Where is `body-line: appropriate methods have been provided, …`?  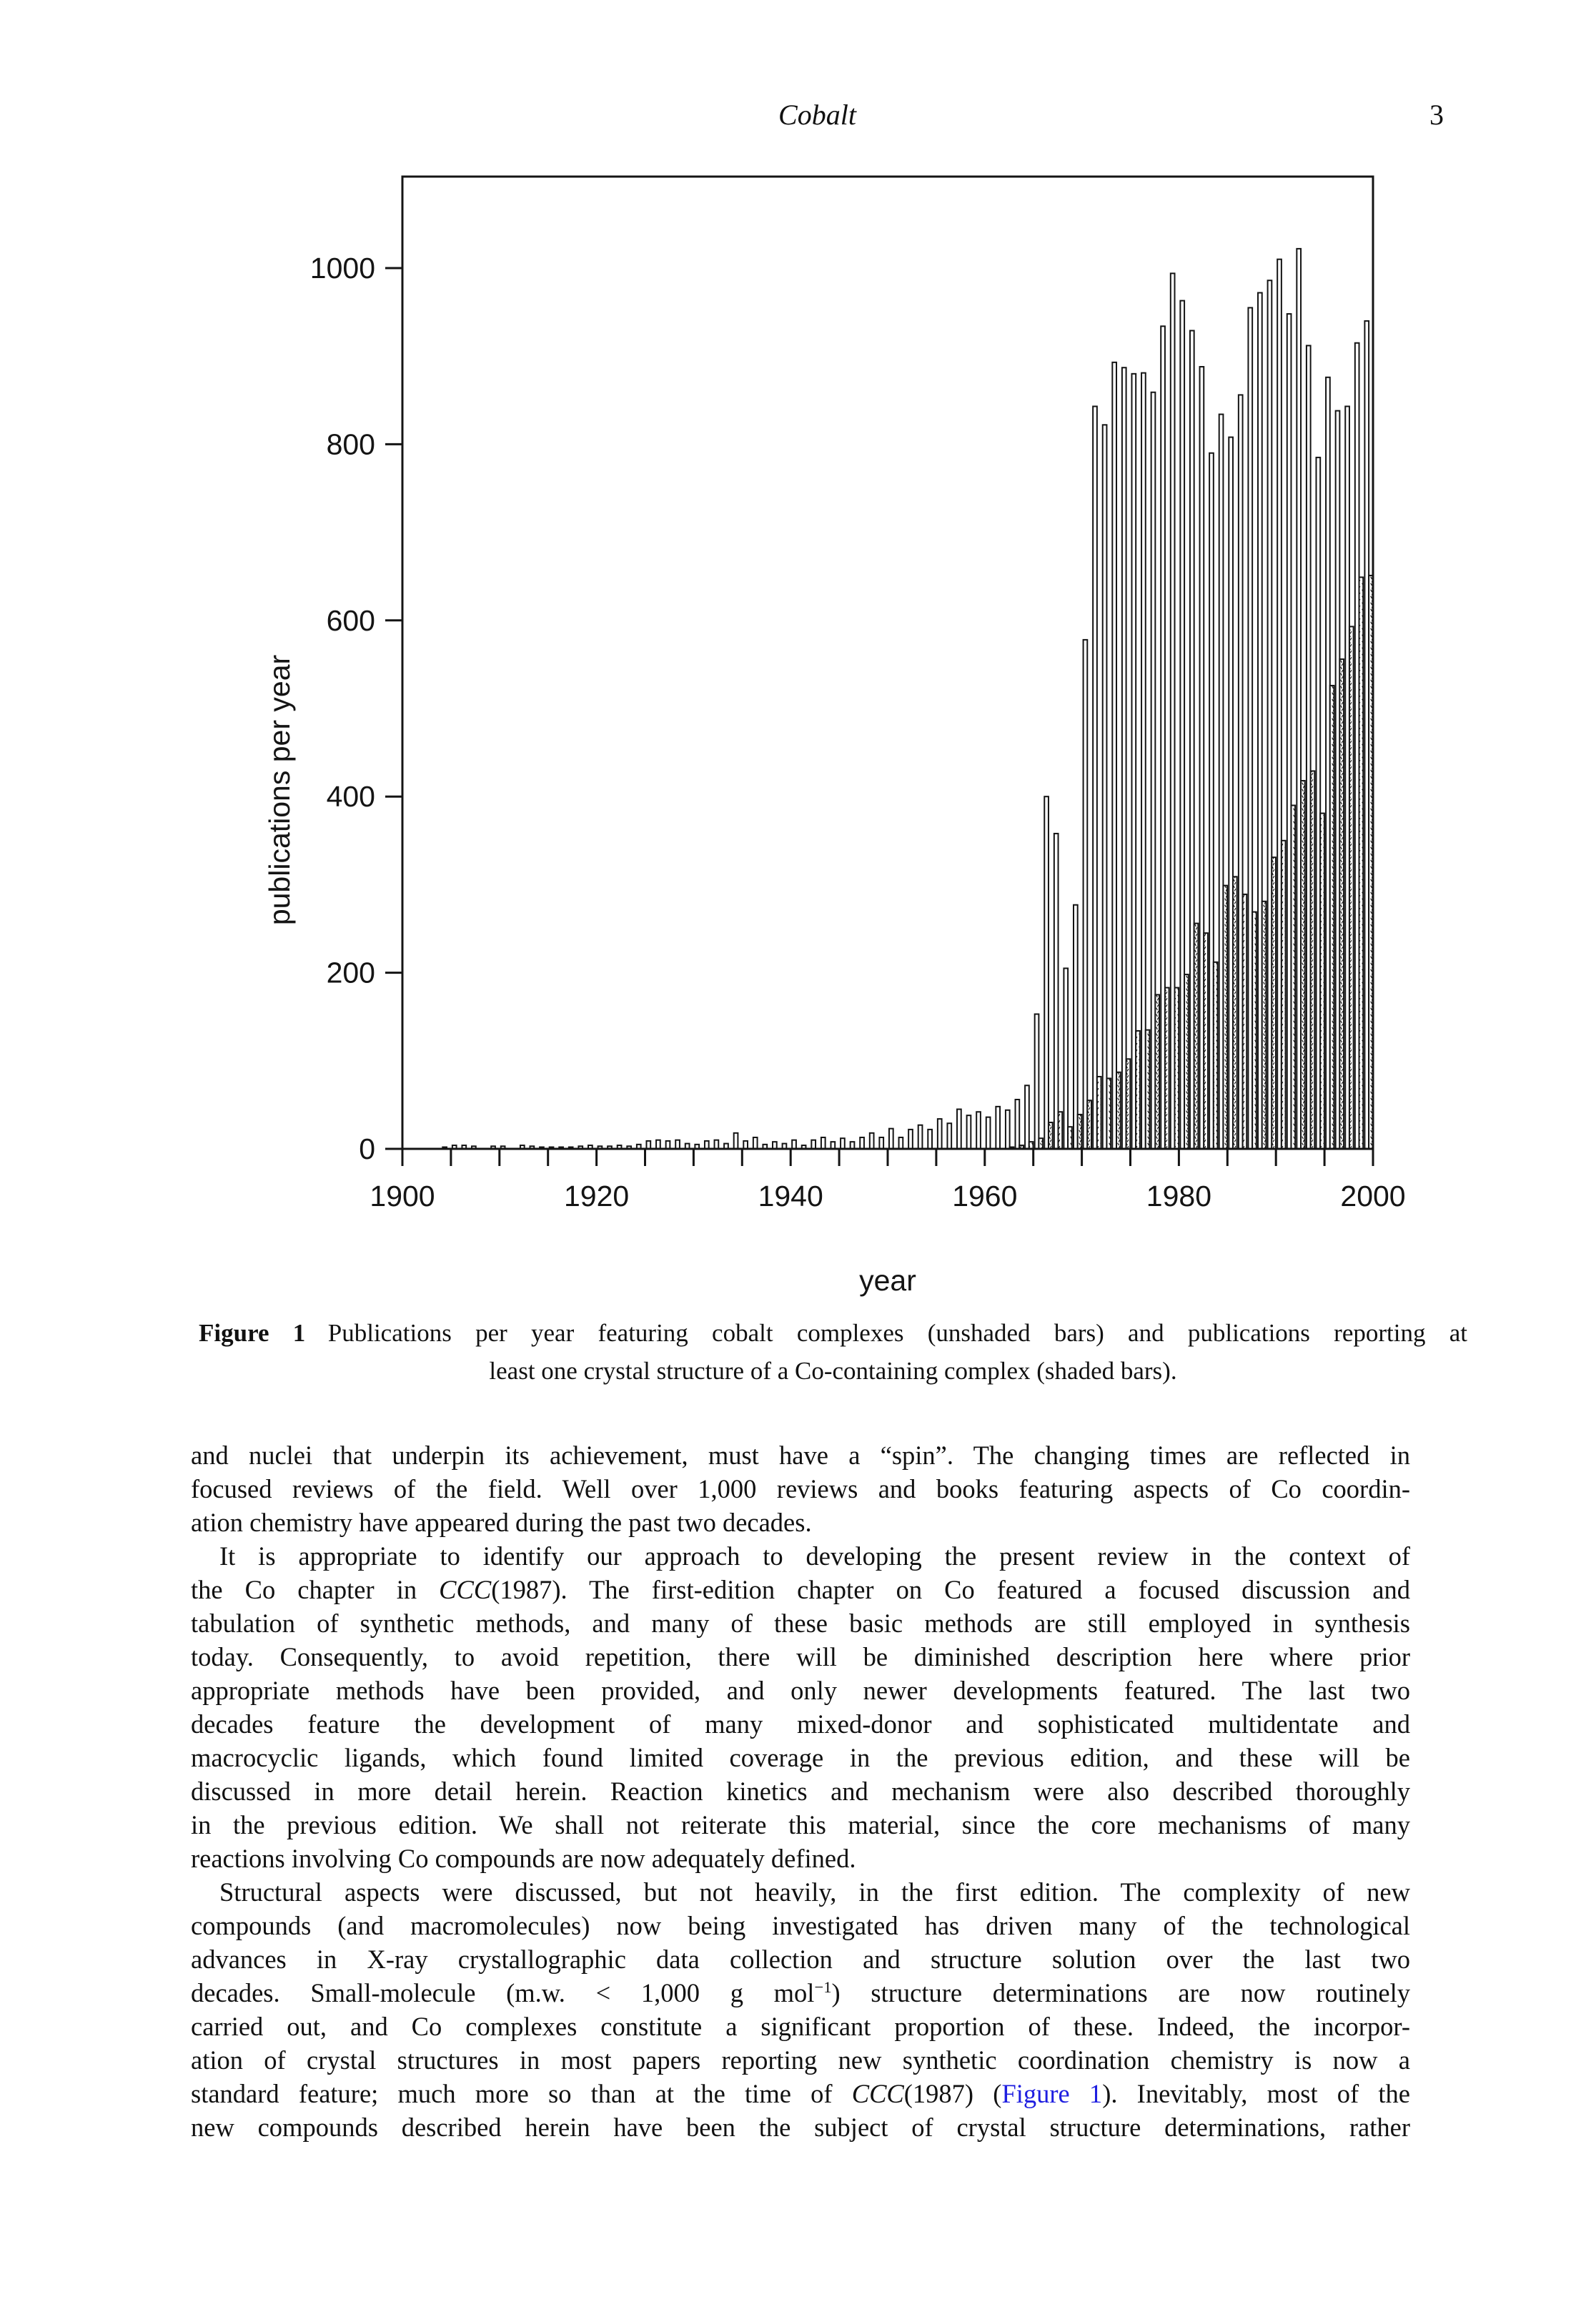 body-line: appropriate methods have been provided, … is located at coordinates (800, 1690).